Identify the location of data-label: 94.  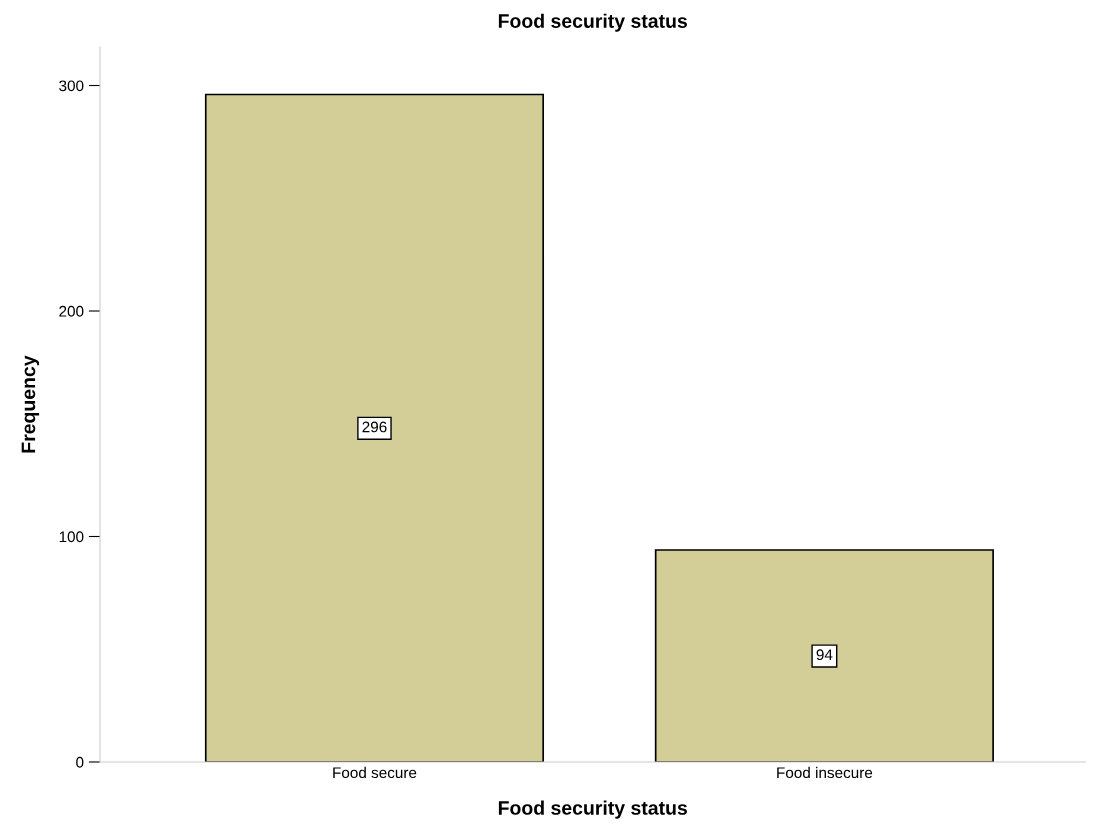
(824, 655).